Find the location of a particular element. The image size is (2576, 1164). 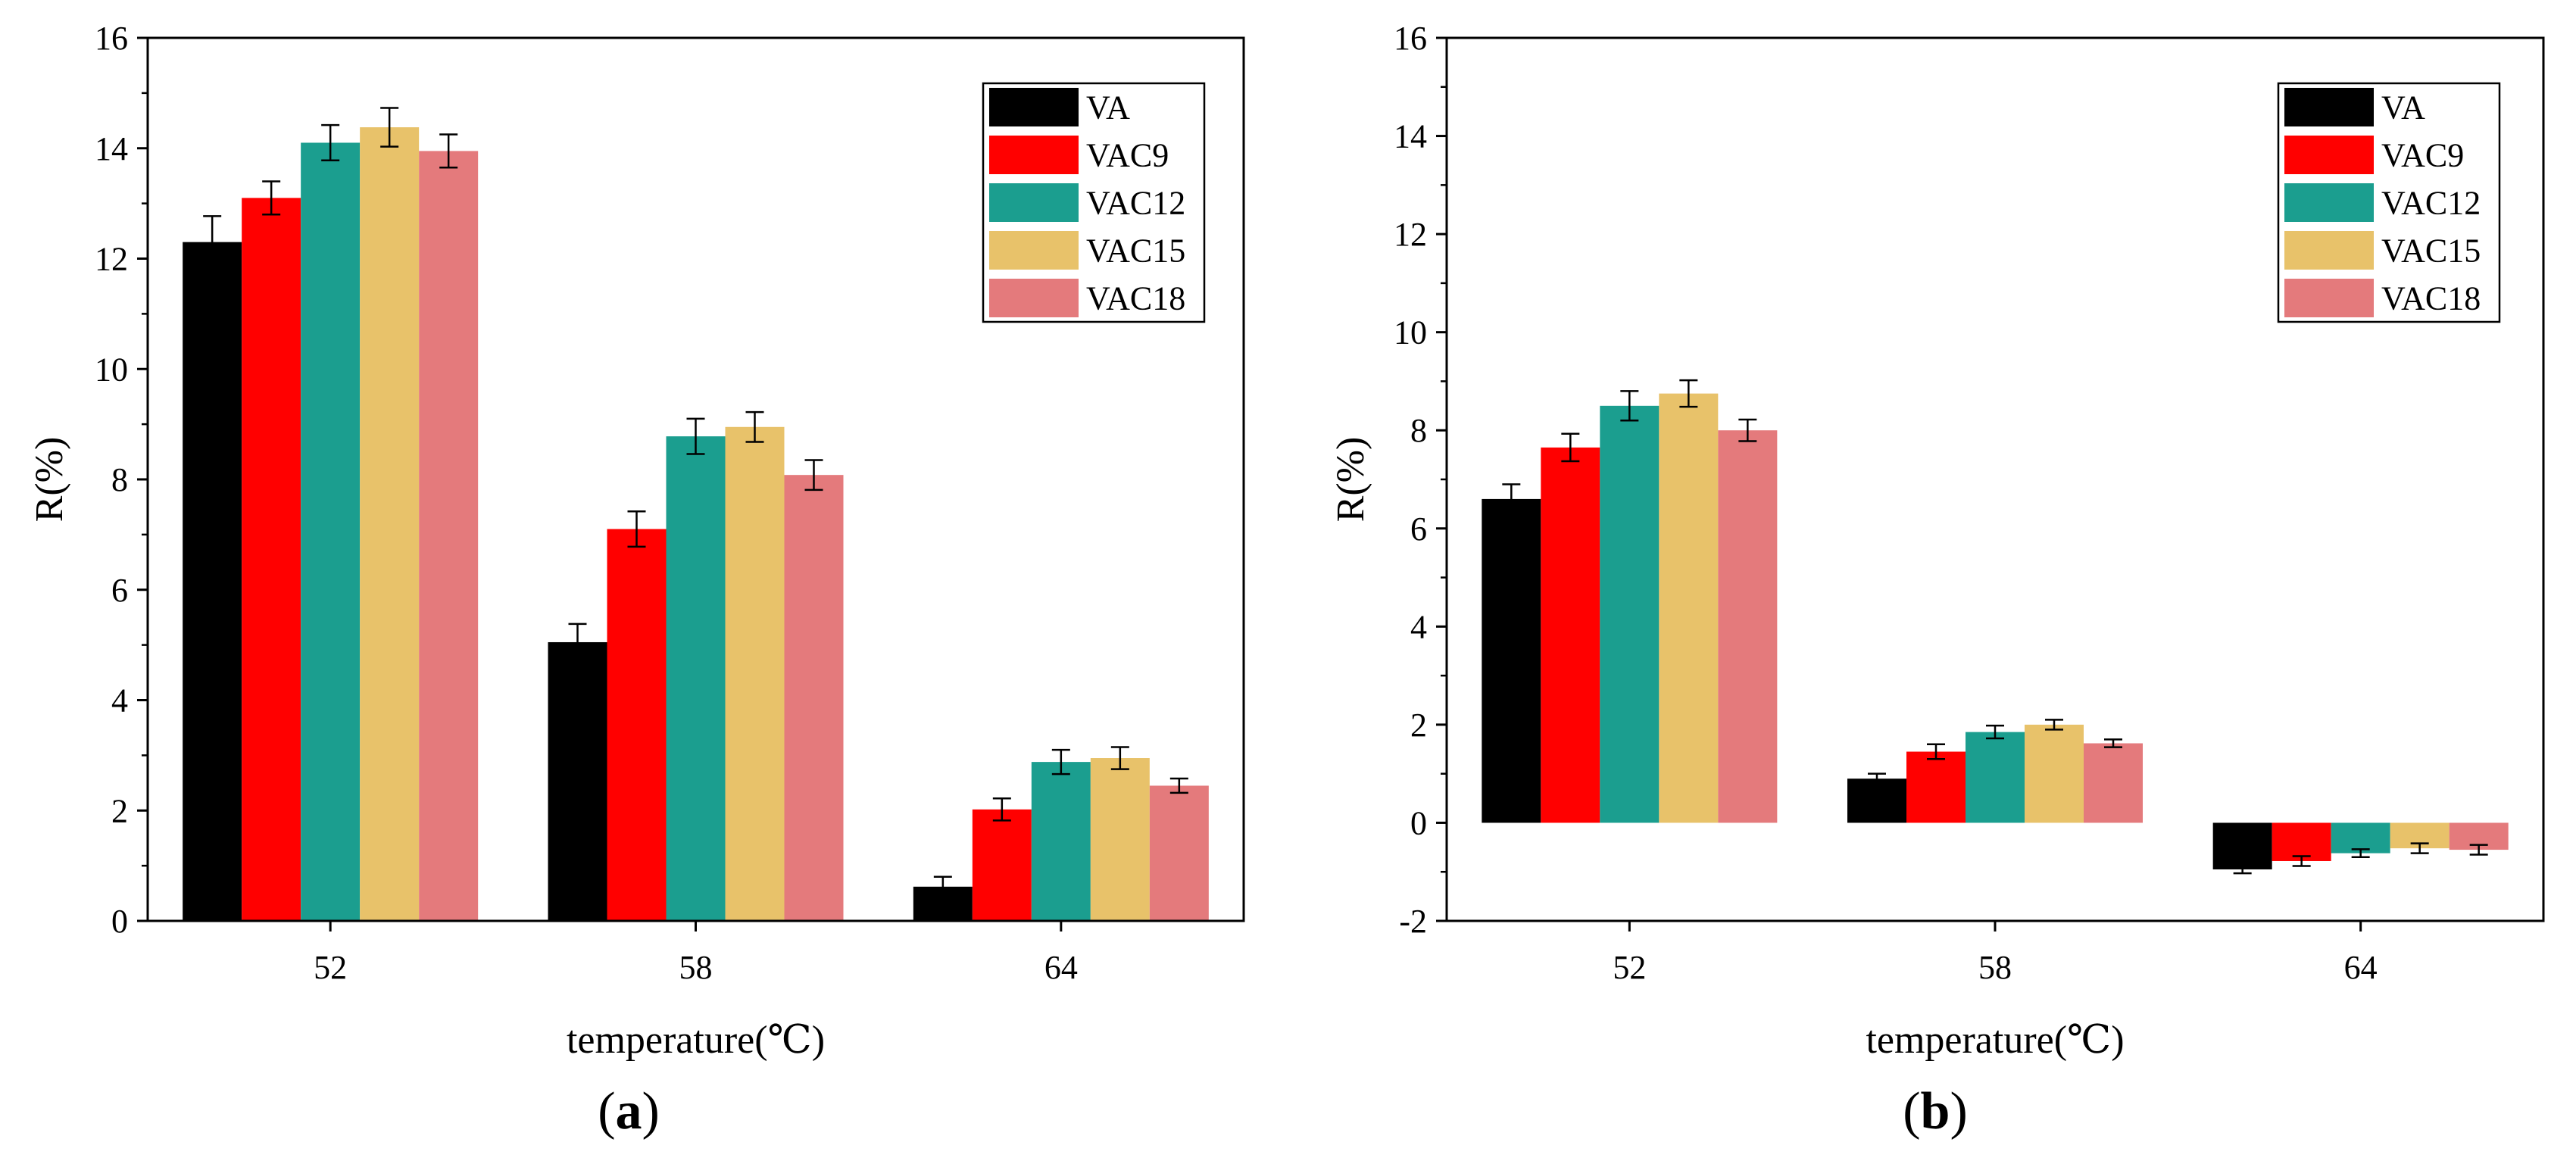

legend: VA VAC9 VAC12 VAC15 VAC18 is located at coordinates (1094, 202).